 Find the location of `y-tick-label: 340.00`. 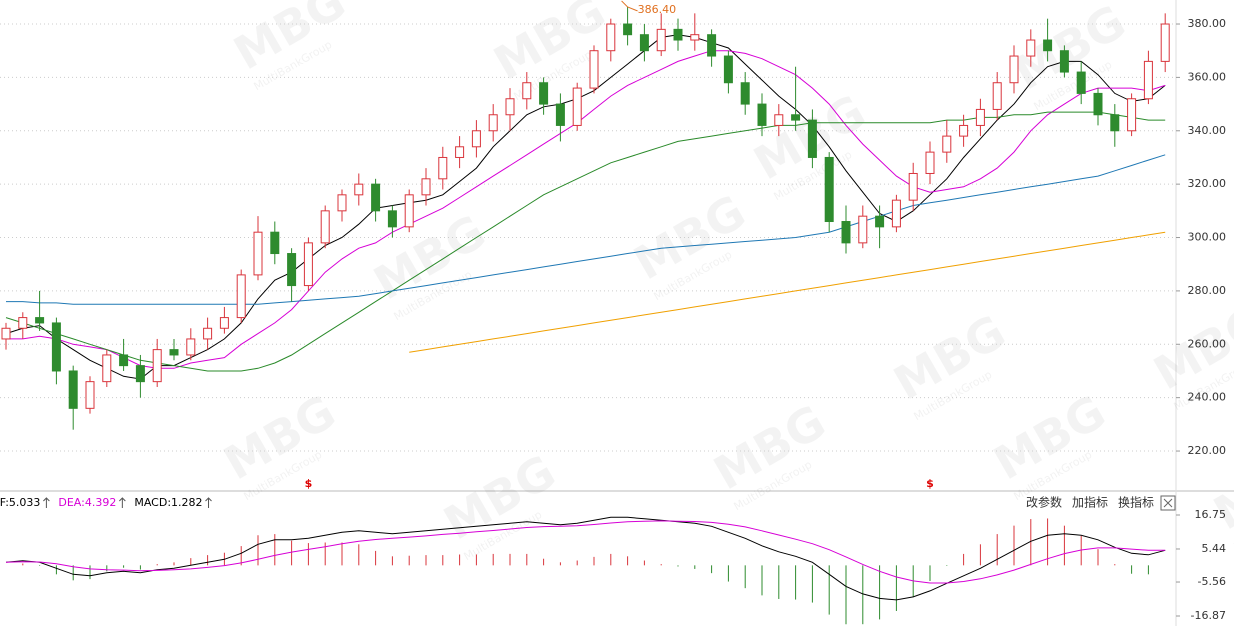

y-tick-label: 340.00 is located at coordinates (1207, 130).